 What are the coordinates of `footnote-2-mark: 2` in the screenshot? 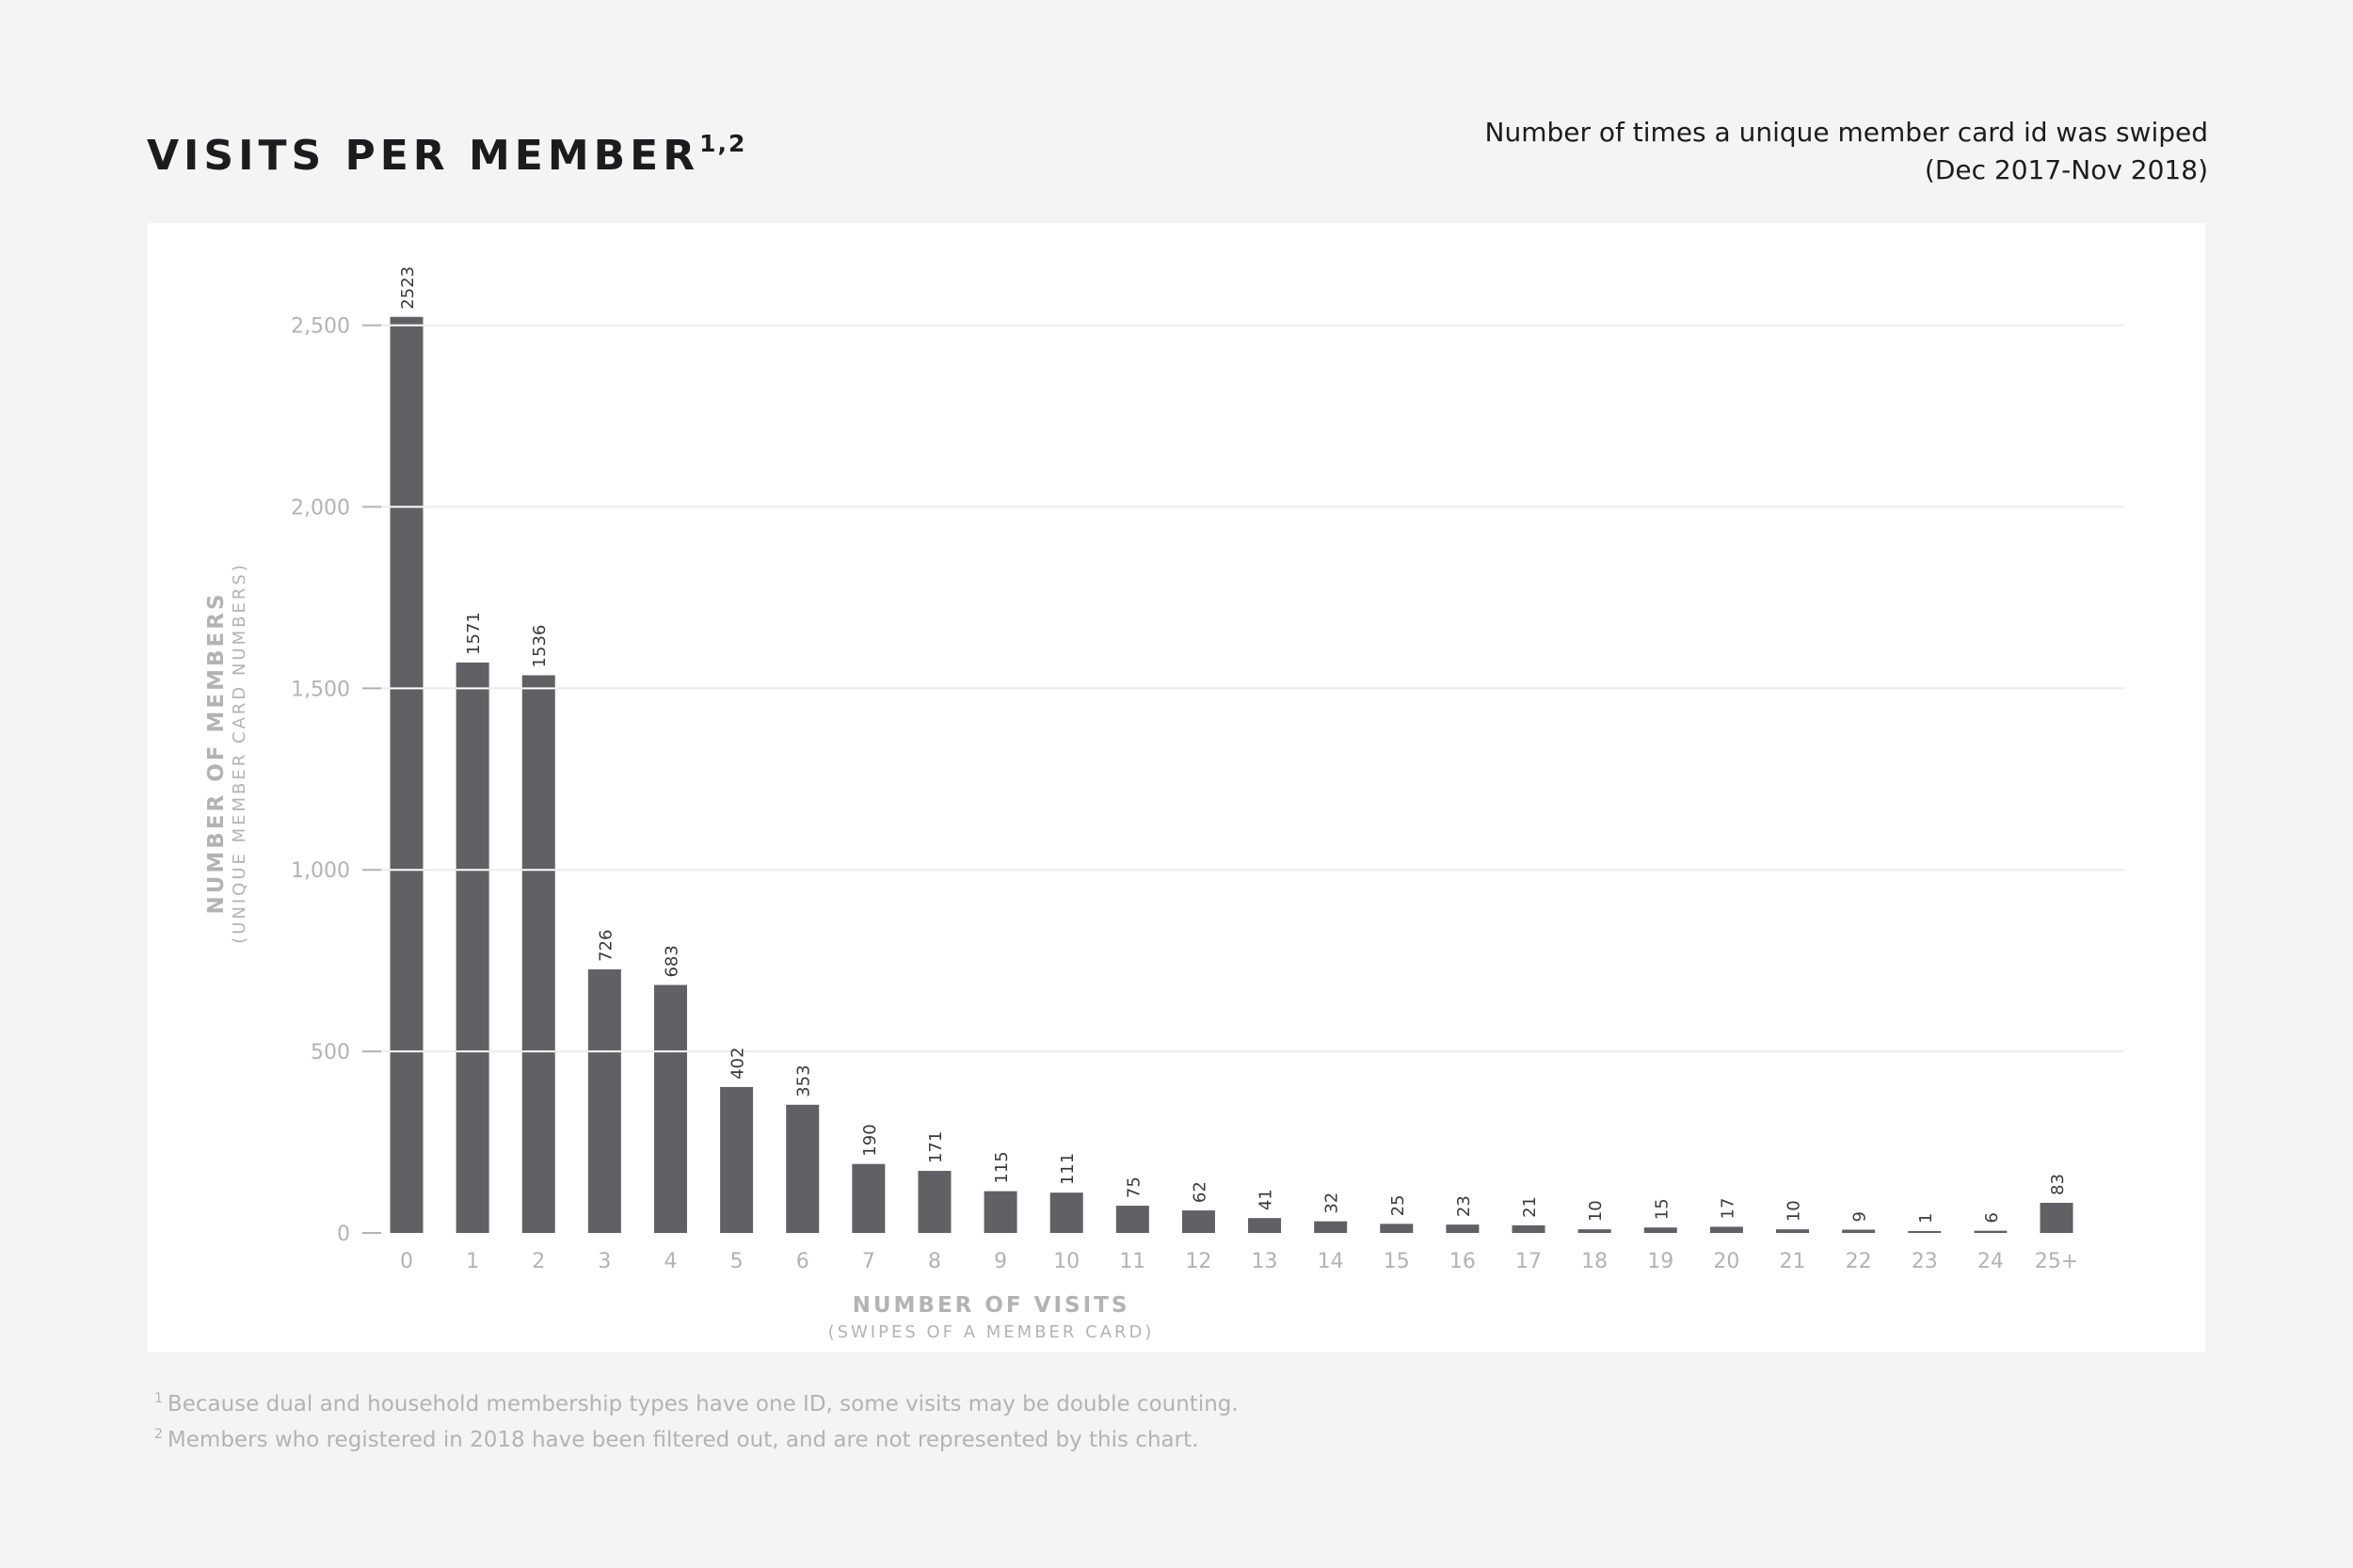 It's located at (158, 1434).